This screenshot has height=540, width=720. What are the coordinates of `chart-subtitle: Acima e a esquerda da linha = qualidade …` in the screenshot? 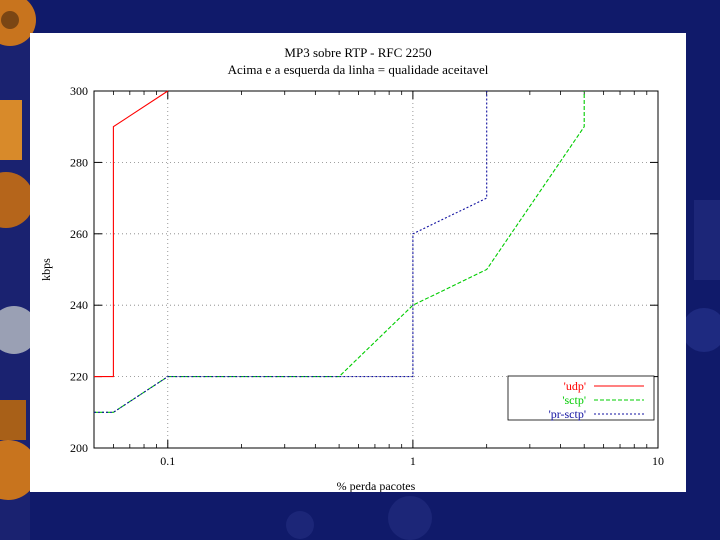 It's located at (358, 69).